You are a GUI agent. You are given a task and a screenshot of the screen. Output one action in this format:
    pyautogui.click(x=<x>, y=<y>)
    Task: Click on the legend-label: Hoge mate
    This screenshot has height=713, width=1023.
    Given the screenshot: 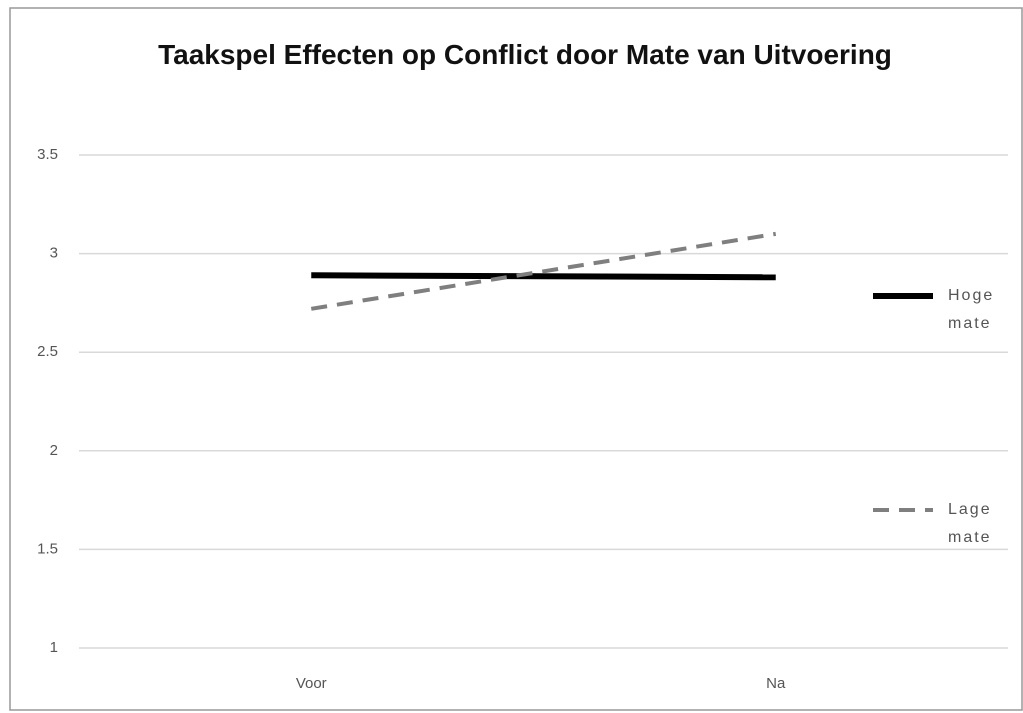 What is the action you would take?
    pyautogui.click(x=971, y=309)
    